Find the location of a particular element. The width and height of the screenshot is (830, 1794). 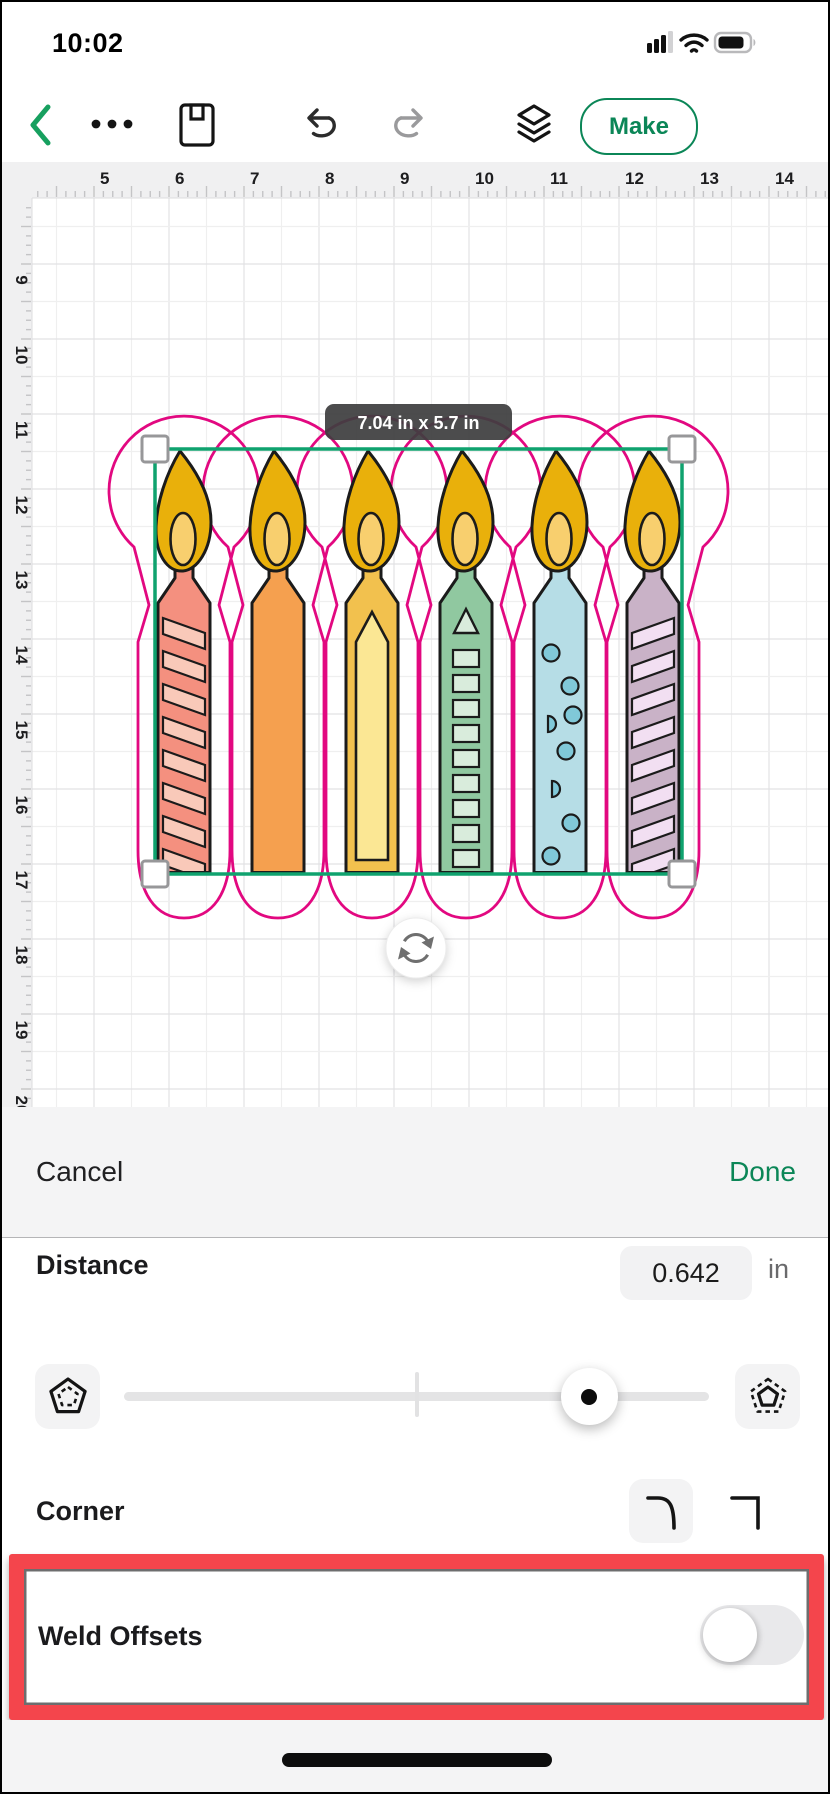

weld-offsets-toggle is located at coordinates (752, 1635).